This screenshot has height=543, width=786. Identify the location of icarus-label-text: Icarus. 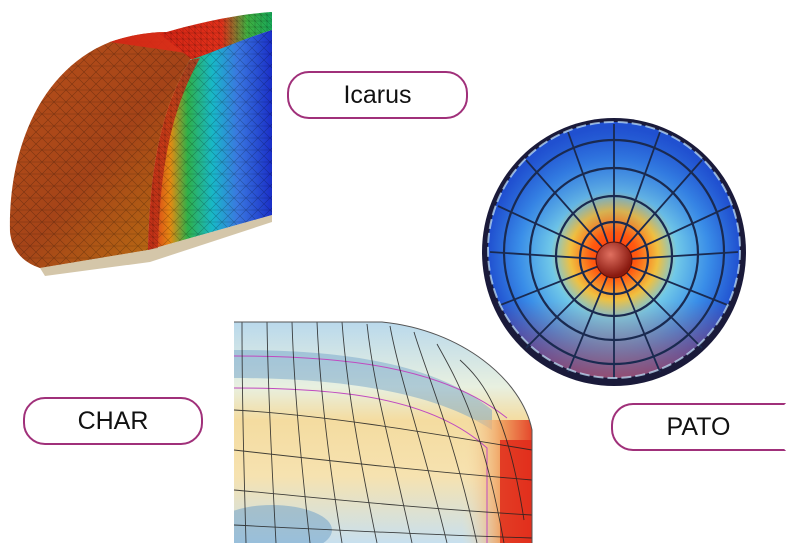
(377, 94).